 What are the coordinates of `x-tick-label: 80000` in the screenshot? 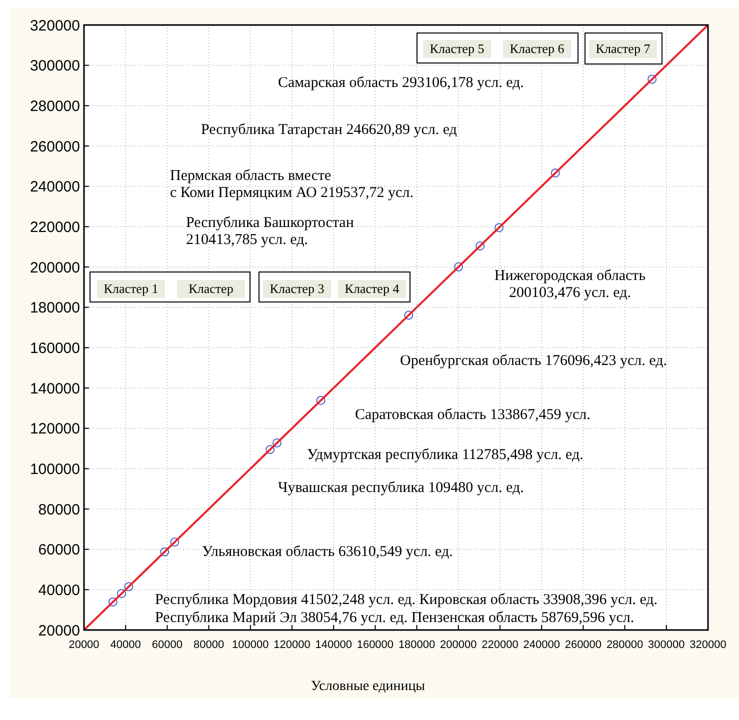 It's located at (209, 645).